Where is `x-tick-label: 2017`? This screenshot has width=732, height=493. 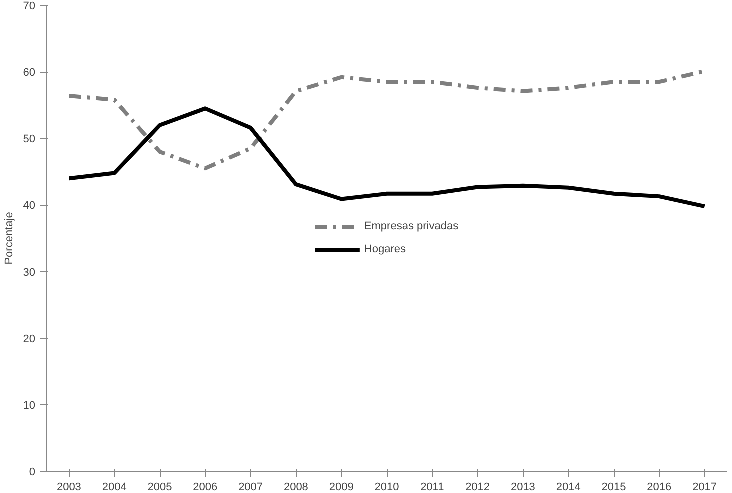
x-tick-label: 2017 is located at coordinates (705, 487).